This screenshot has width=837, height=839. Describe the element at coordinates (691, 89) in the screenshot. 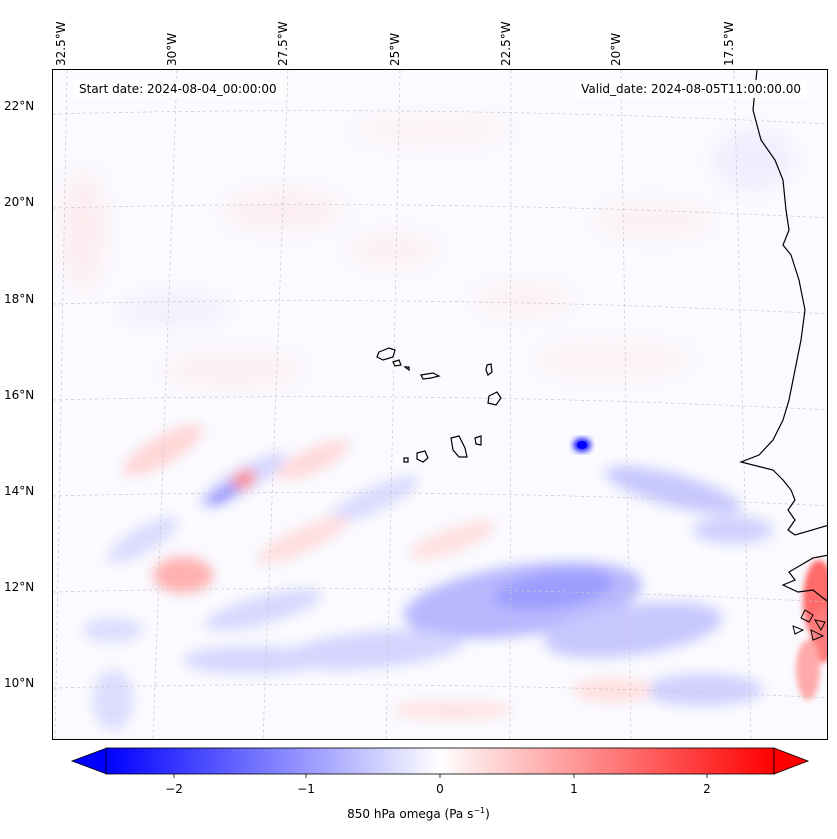

I see `valid-date-label: Valid_date: 2024-08-05T11:00:00.00` at that location.